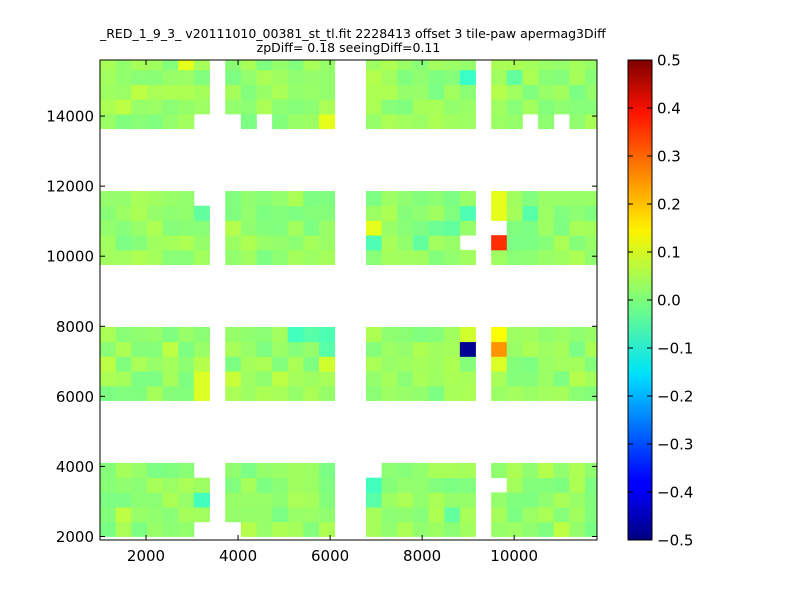 The height and width of the screenshot is (604, 800). What do you see at coordinates (669, 205) in the screenshot?
I see `colorbar-tick-label: 0.2` at bounding box center [669, 205].